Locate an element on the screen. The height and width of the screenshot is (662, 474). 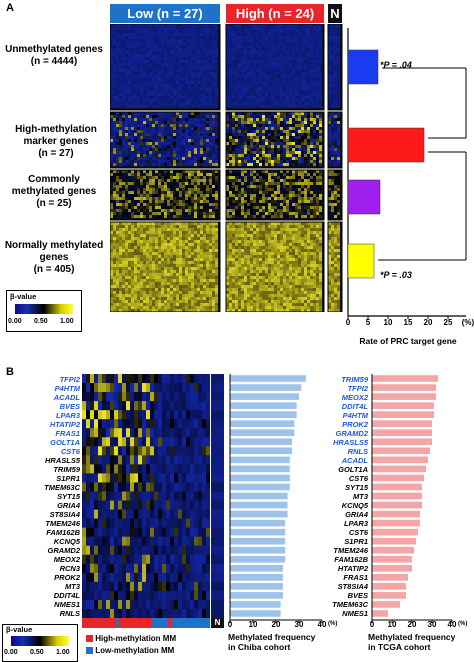
chiba-x-tick: 0 is located at coordinates (230, 624).